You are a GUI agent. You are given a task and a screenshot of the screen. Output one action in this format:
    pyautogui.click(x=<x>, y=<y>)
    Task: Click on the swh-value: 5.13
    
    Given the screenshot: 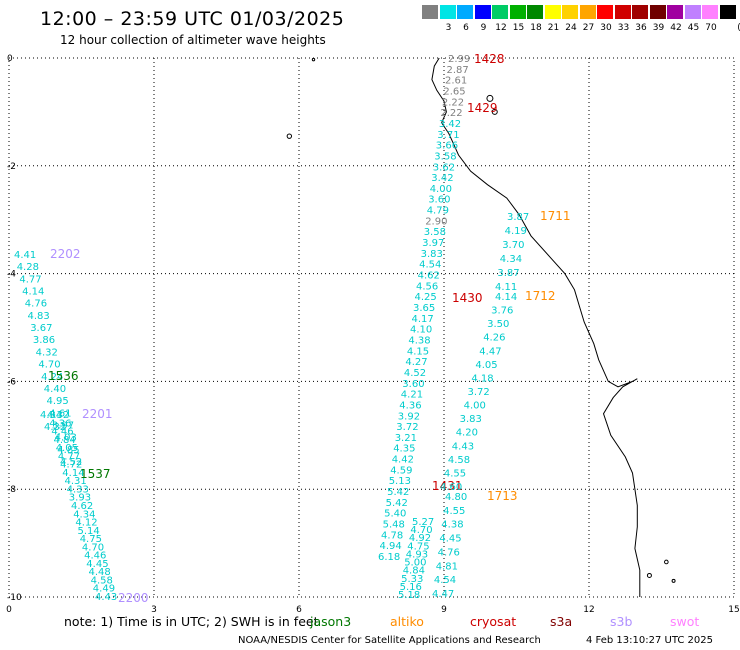 What is the action you would take?
    pyautogui.click(x=400, y=481)
    